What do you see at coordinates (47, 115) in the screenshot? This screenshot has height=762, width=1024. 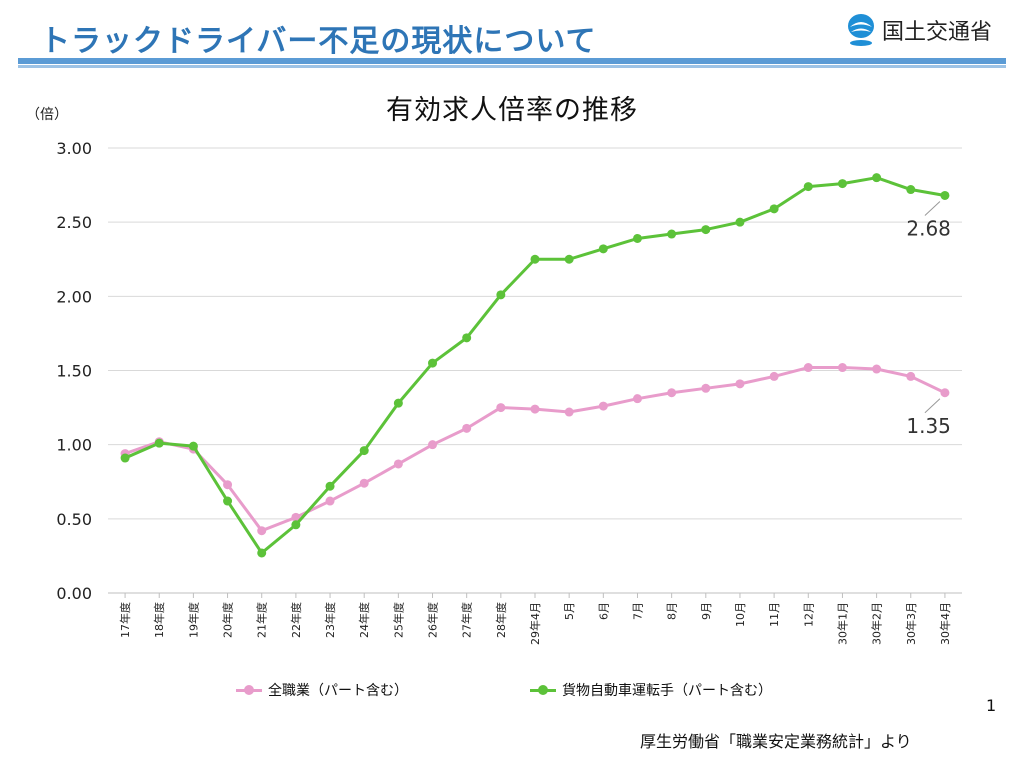 I see `y-axis-unit-label: （倍）` at bounding box center [47, 115].